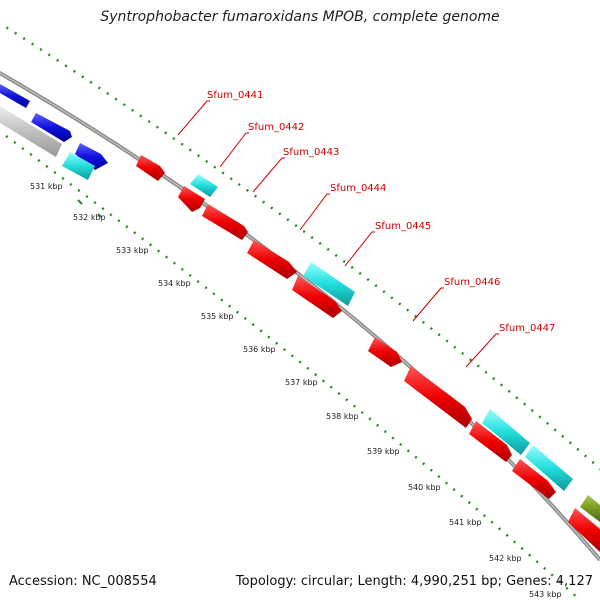  I want to click on kbp-label: 542 kbp, so click(505, 558).